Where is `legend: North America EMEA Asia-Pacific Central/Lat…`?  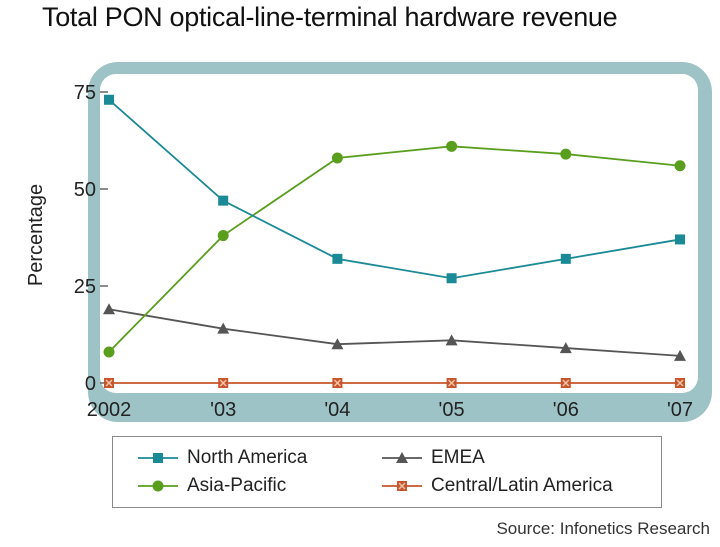
legend: North America EMEA Asia-Pacific Central/Lat… is located at coordinates (387, 472).